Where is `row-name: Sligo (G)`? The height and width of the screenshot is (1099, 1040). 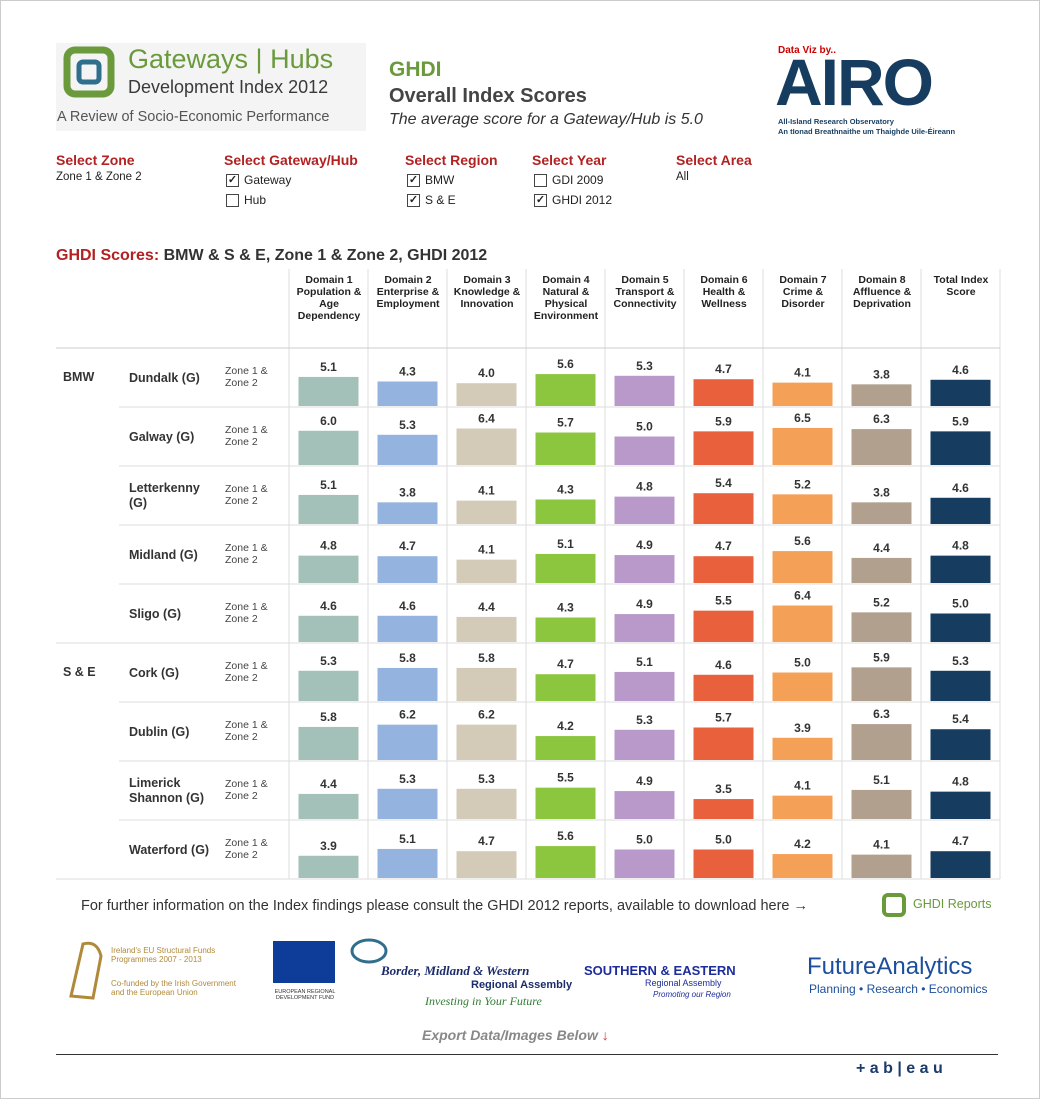
row-name: Sligo (G) is located at coordinates (155, 613).